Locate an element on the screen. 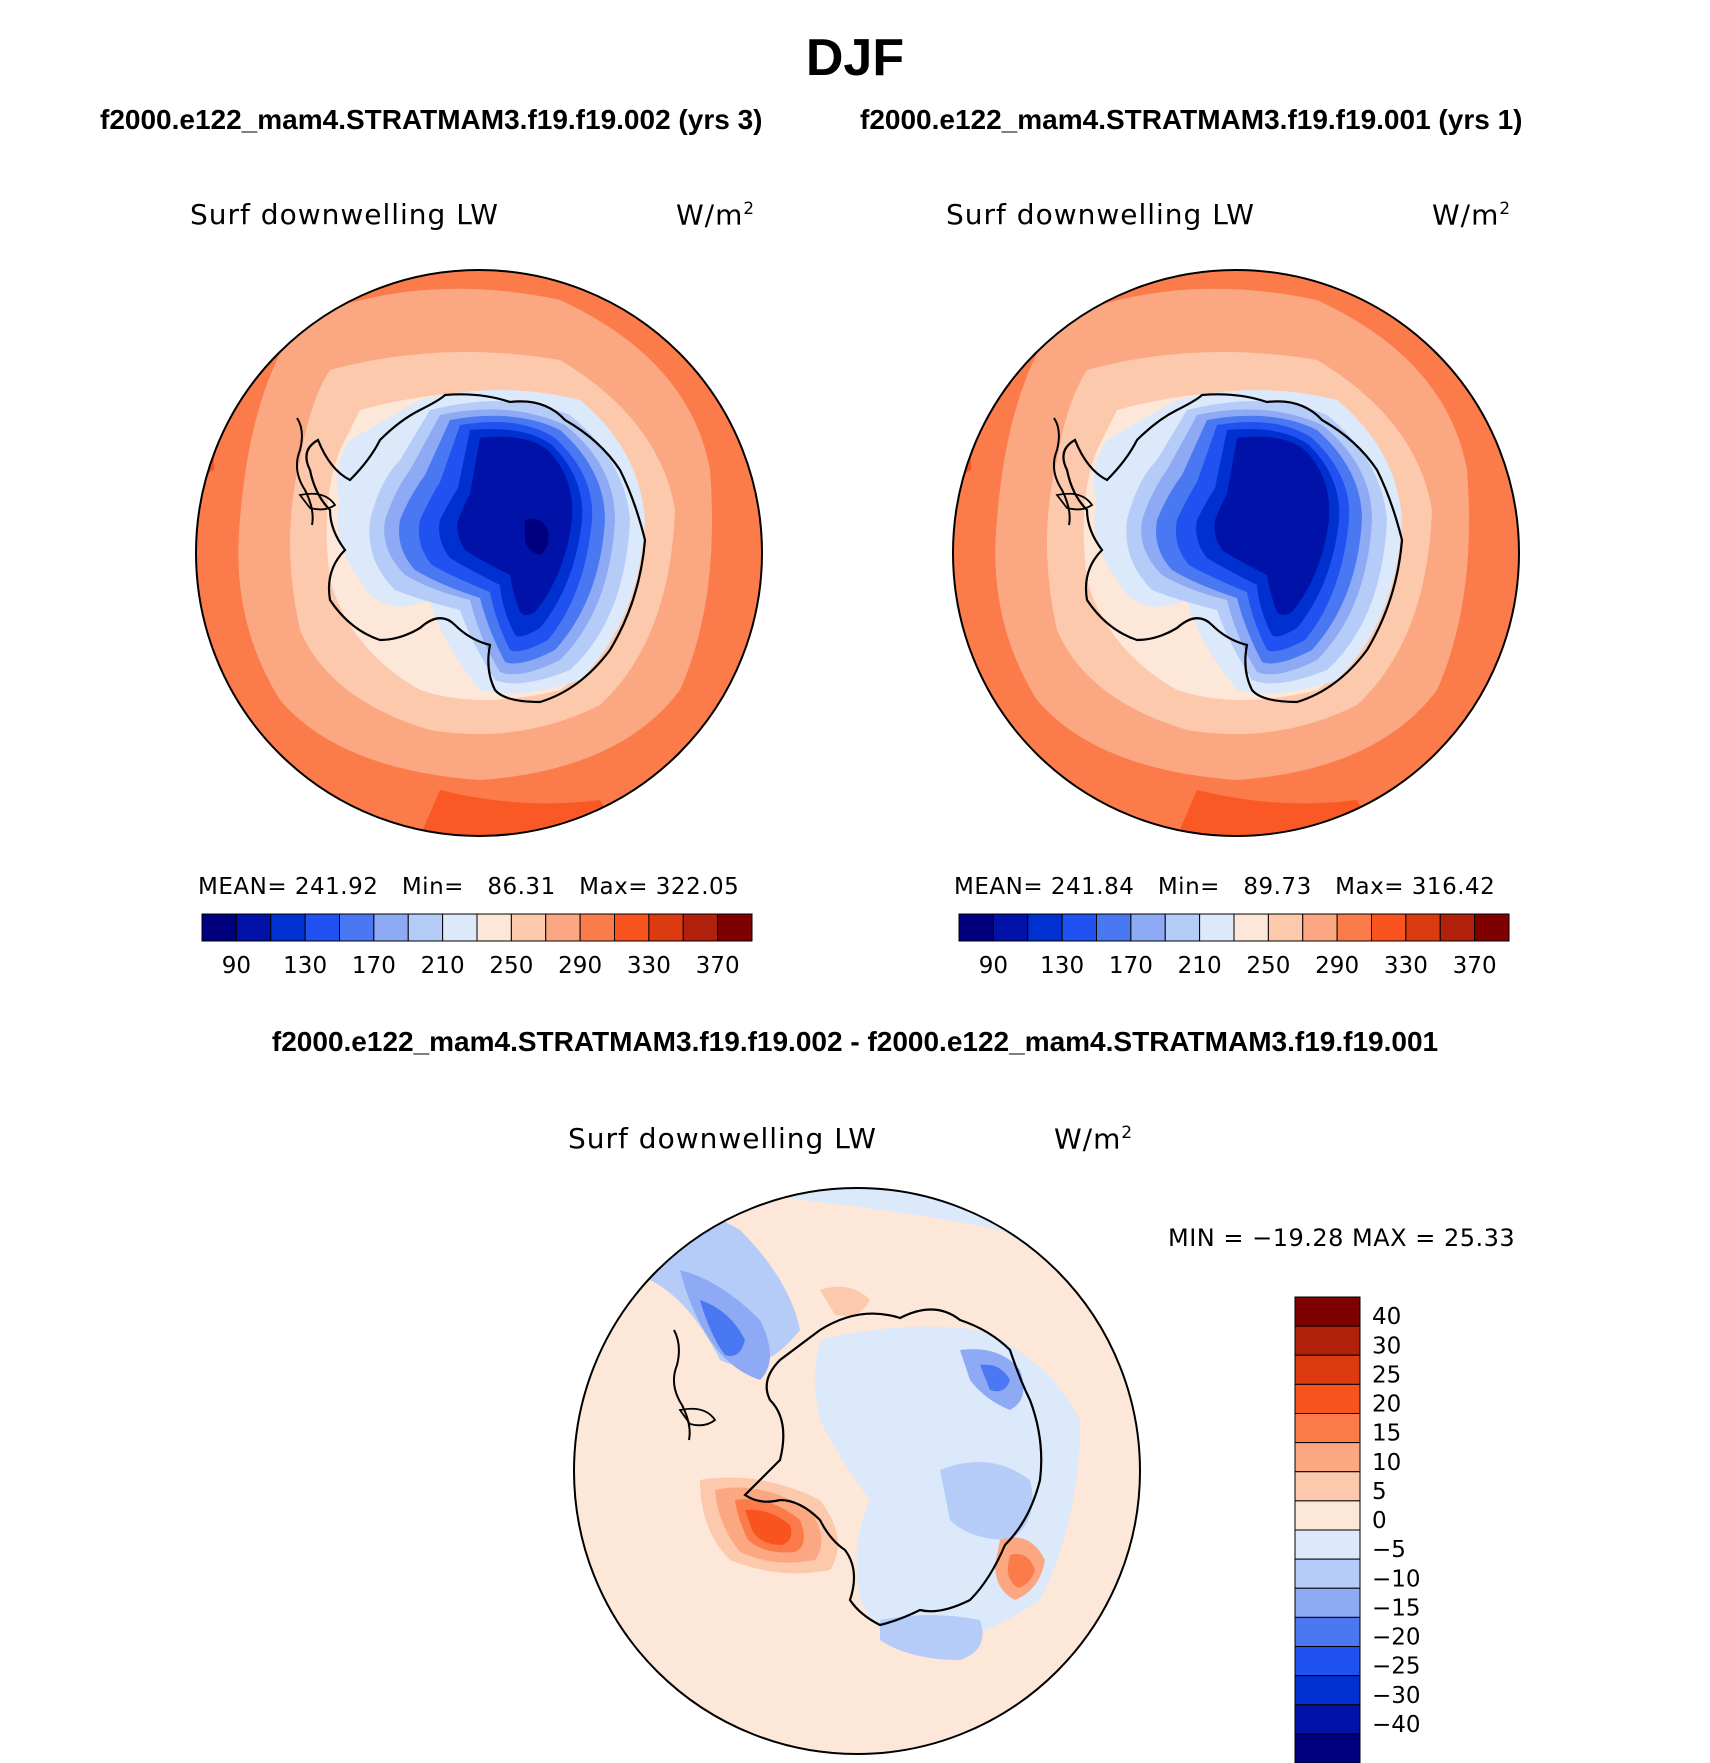 The image size is (1710, 1763). colorbar-diff-tick-14: −40 is located at coordinates (1396, 1725).